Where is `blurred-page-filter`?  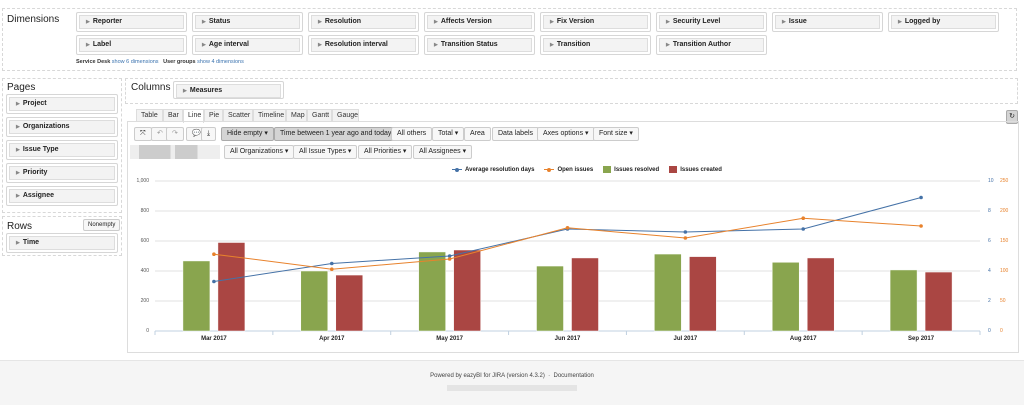 blurred-page-filter is located at coordinates (175, 152).